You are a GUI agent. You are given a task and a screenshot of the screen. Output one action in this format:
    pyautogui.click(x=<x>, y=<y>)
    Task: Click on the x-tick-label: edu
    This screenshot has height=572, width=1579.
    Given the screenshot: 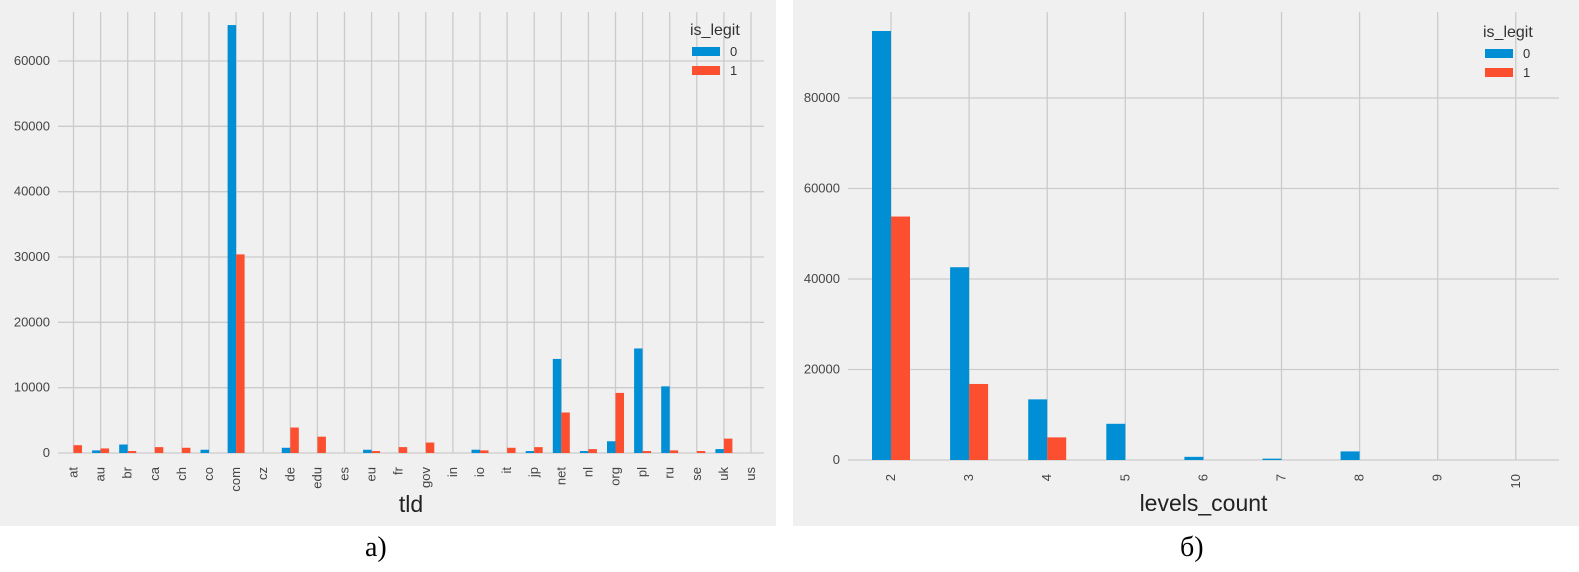 What is the action you would take?
    pyautogui.click(x=316, y=478)
    